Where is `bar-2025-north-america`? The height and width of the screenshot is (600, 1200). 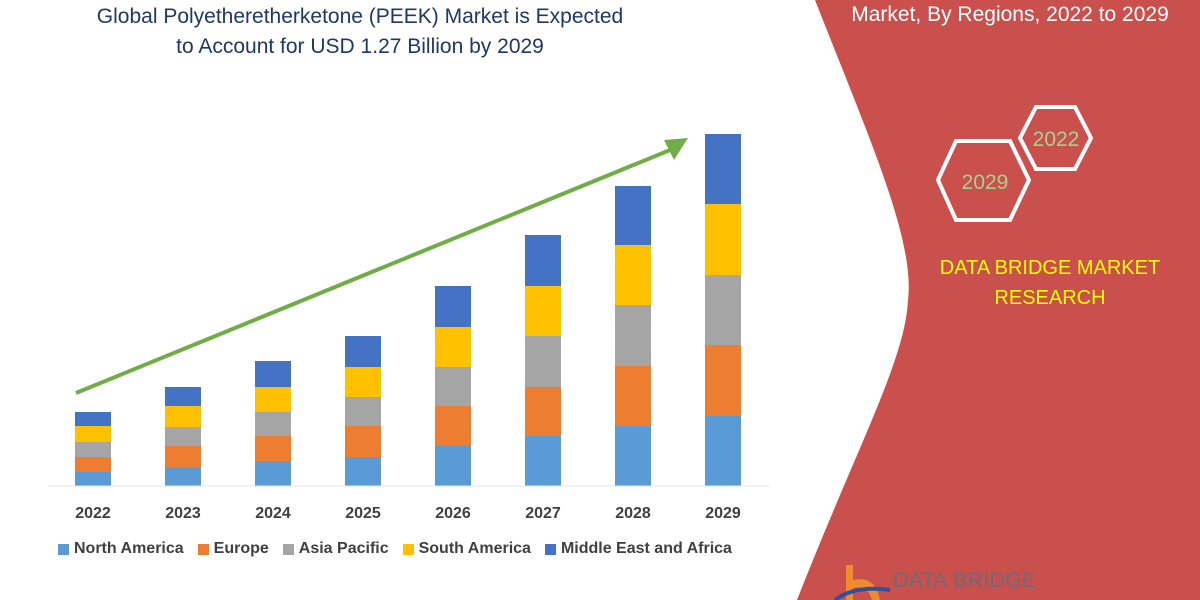 bar-2025-north-america is located at coordinates (363, 471).